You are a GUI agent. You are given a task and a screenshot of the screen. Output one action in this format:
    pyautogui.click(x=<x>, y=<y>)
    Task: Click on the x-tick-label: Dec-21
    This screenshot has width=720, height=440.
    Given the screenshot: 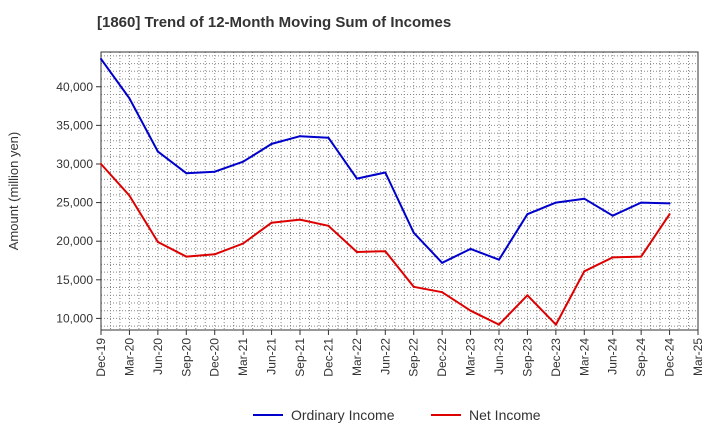 What is the action you would take?
    pyautogui.click(x=328, y=357)
    